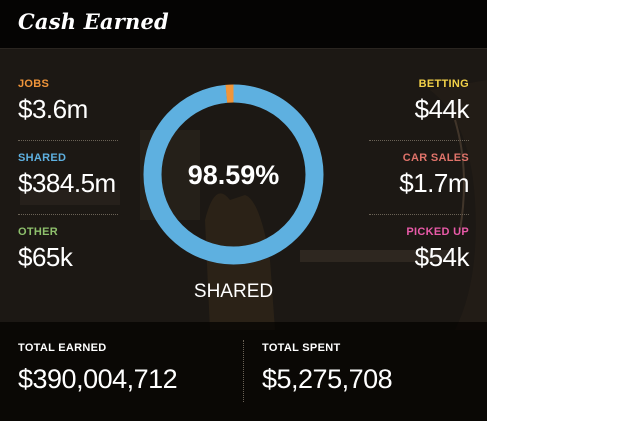  What do you see at coordinates (53, 109) in the screenshot?
I see `stat-value: $3.6m` at bounding box center [53, 109].